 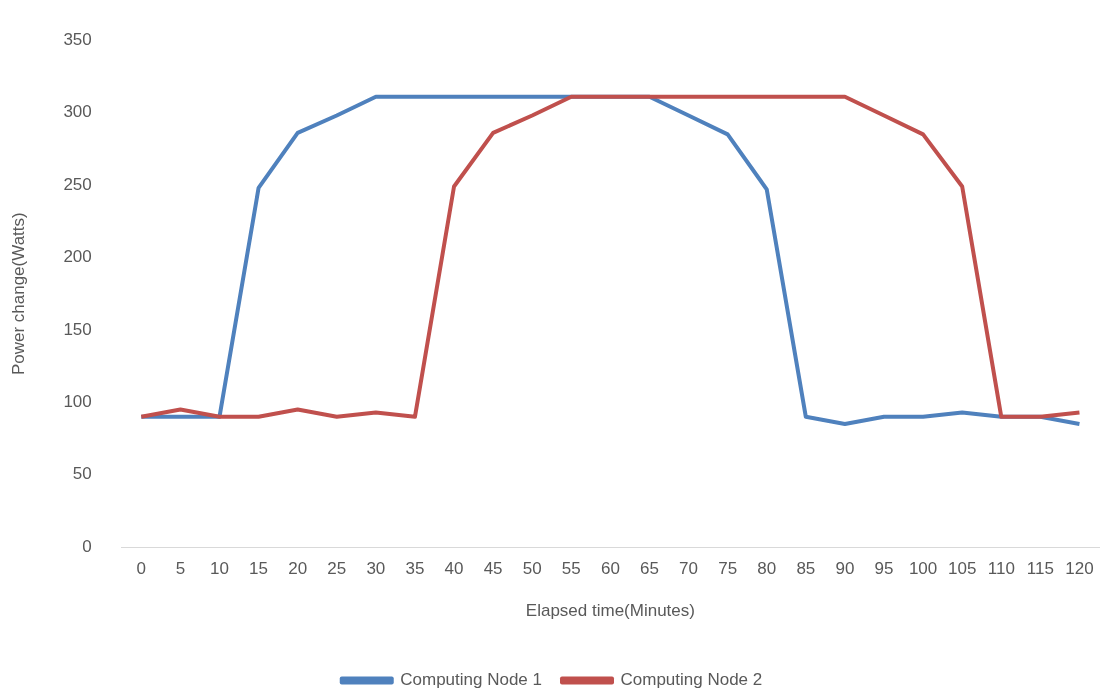 I want to click on legend-label: Computing Node 1, so click(x=471, y=680).